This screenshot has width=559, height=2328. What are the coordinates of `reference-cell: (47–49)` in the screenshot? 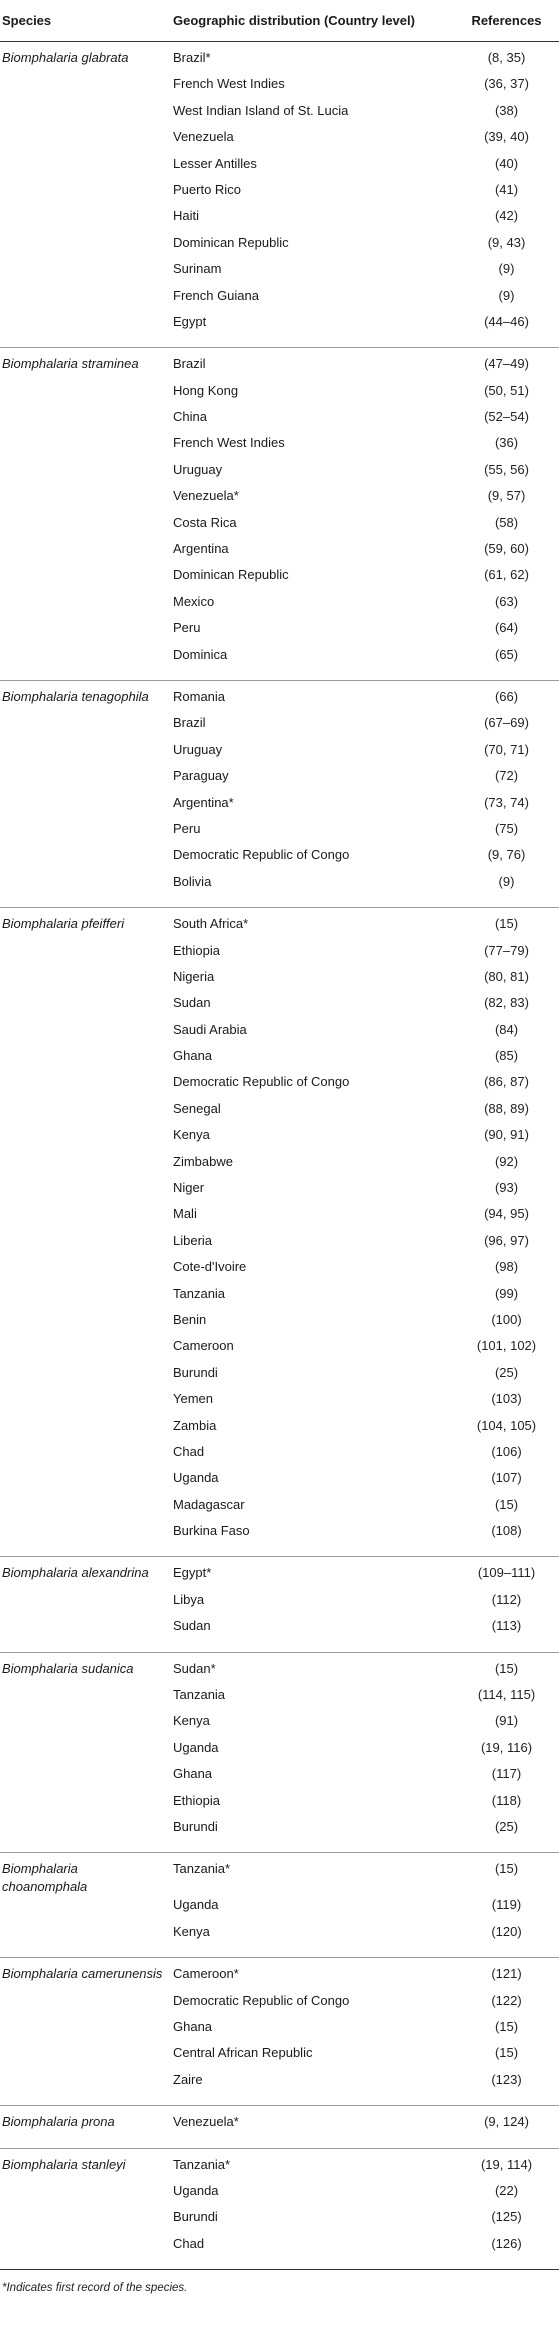 It's located at (506, 364).